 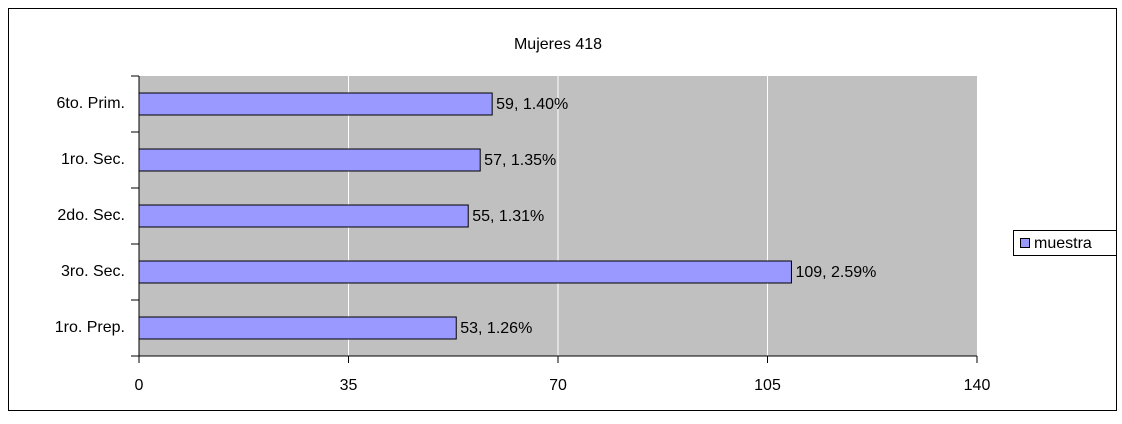 What do you see at coordinates (93, 159) in the screenshot?
I see `y-tick-label: 1ro. Sec.` at bounding box center [93, 159].